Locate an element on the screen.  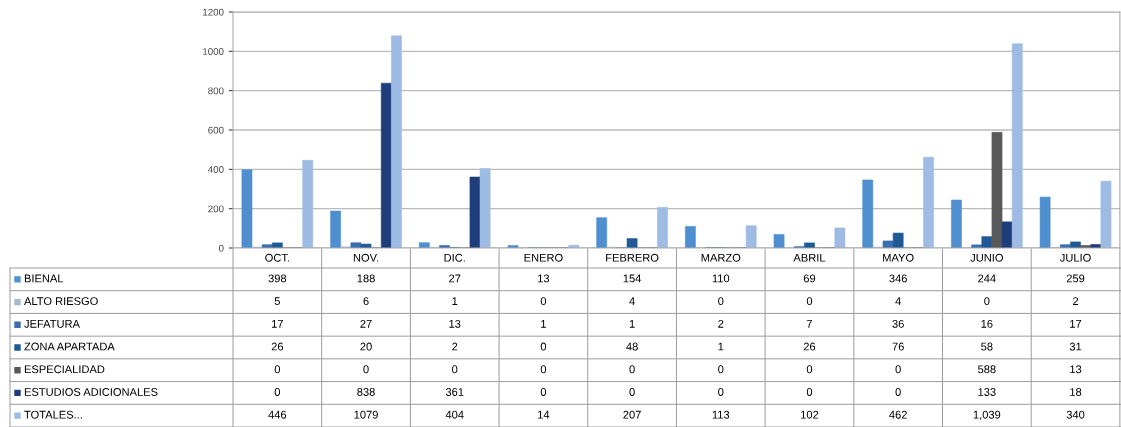
y-tick-label: 400 is located at coordinates (215, 169).